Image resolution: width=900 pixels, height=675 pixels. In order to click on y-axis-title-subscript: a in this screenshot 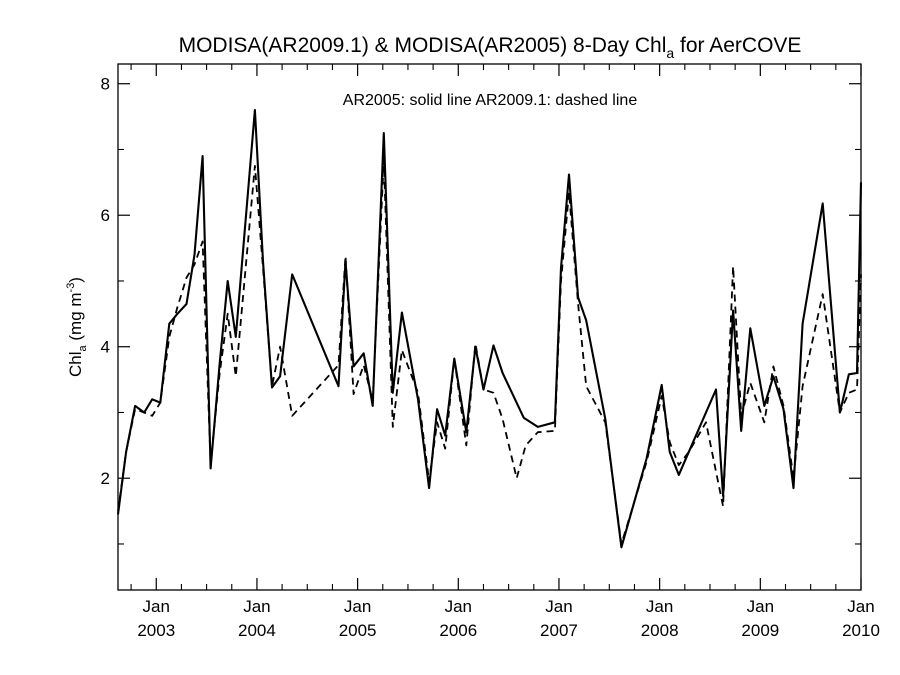, I will do `click(83, 347)`.